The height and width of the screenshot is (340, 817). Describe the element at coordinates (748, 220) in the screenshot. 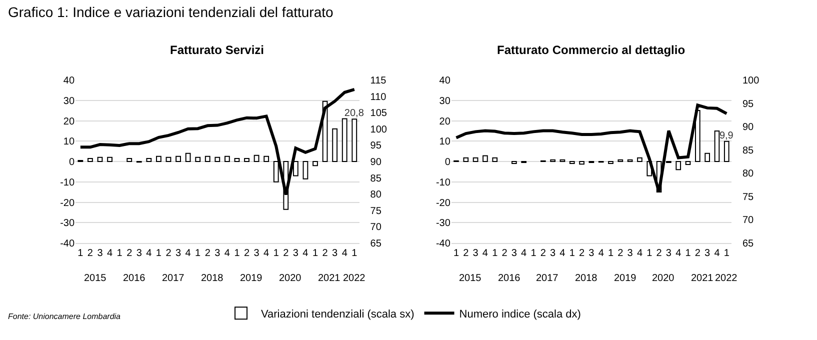

I see `y2-tick-label: 70` at that location.